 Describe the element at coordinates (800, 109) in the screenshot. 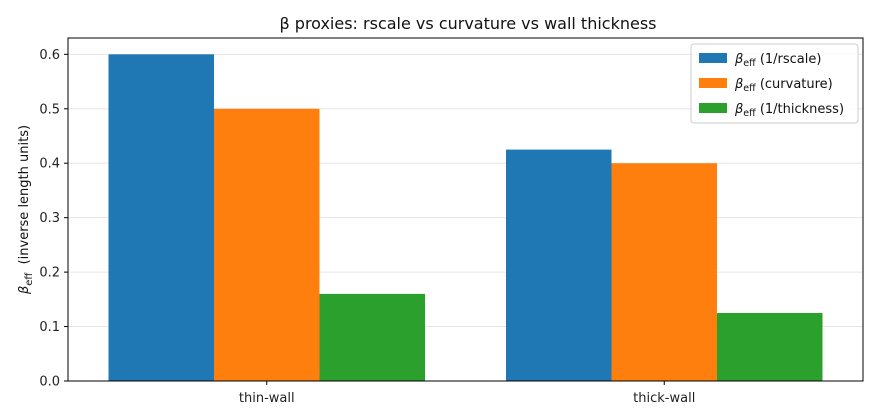

I see `legend-label: (1/thickness)` at that location.